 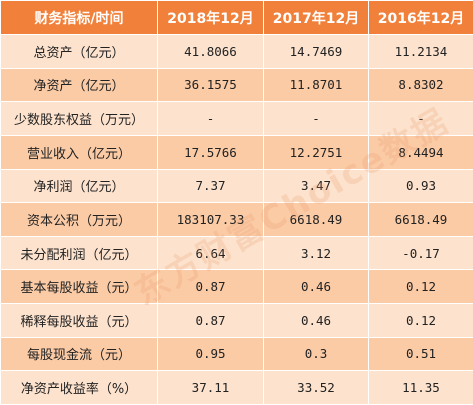 I want to click on table-row: 资本公积（万元） 183107.33 6618.49 6618.49, so click(x=236, y=219).